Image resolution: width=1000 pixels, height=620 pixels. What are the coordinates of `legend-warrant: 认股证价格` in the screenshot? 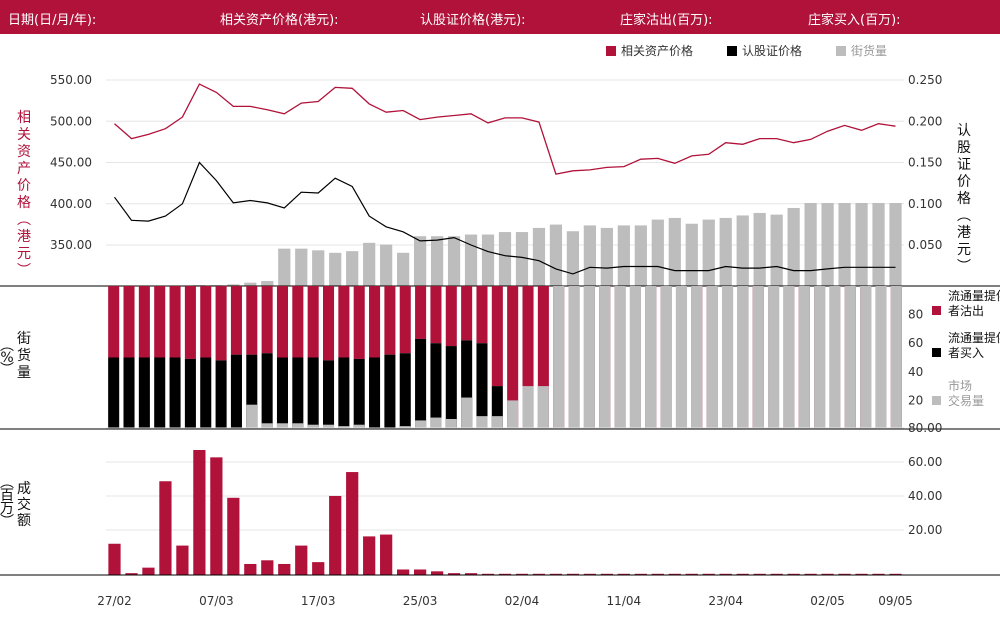 It's located at (764, 50).